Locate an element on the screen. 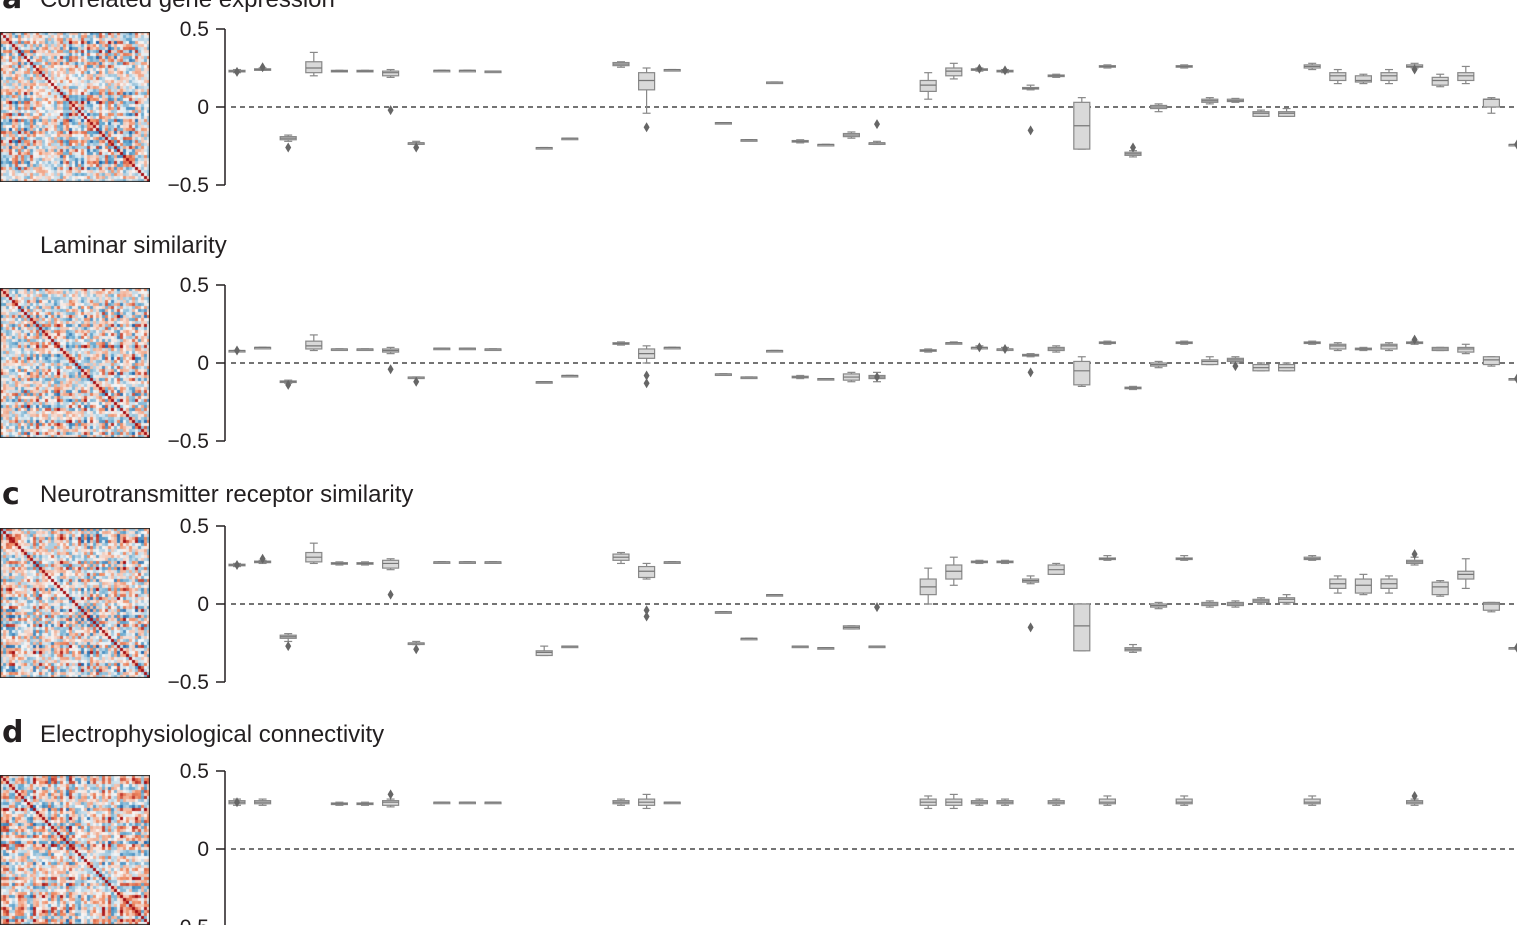 This screenshot has width=1517, height=925. matrix-heatmap-d is located at coordinates (75, 850).